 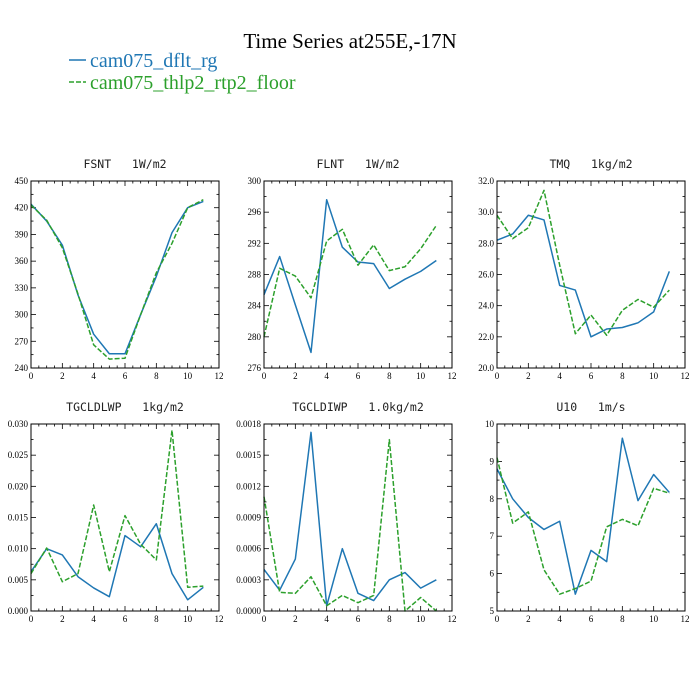 What do you see at coordinates (125, 407) in the screenshot?
I see `panel-title-tgcldlwp: TGCLDLWP 1kg/m2` at bounding box center [125, 407].